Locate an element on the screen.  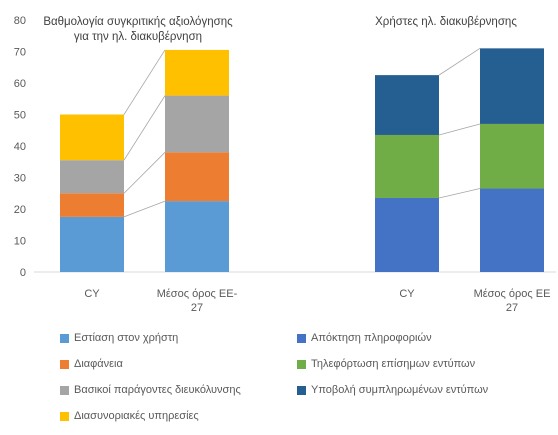
legend-label: Διασυνοριακές υπηρεσίες is located at coordinates (136, 416).